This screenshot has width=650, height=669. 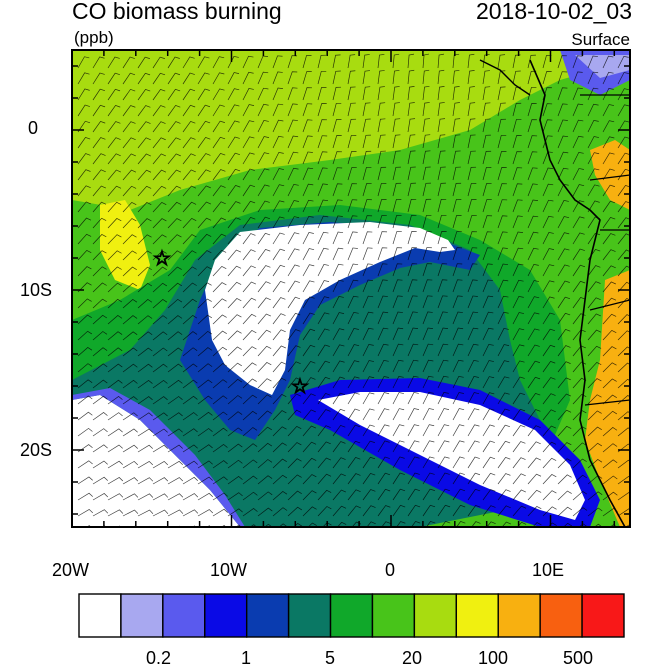 What do you see at coordinates (125, 245) in the screenshot?
I see `region-yellow-west` at bounding box center [125, 245].